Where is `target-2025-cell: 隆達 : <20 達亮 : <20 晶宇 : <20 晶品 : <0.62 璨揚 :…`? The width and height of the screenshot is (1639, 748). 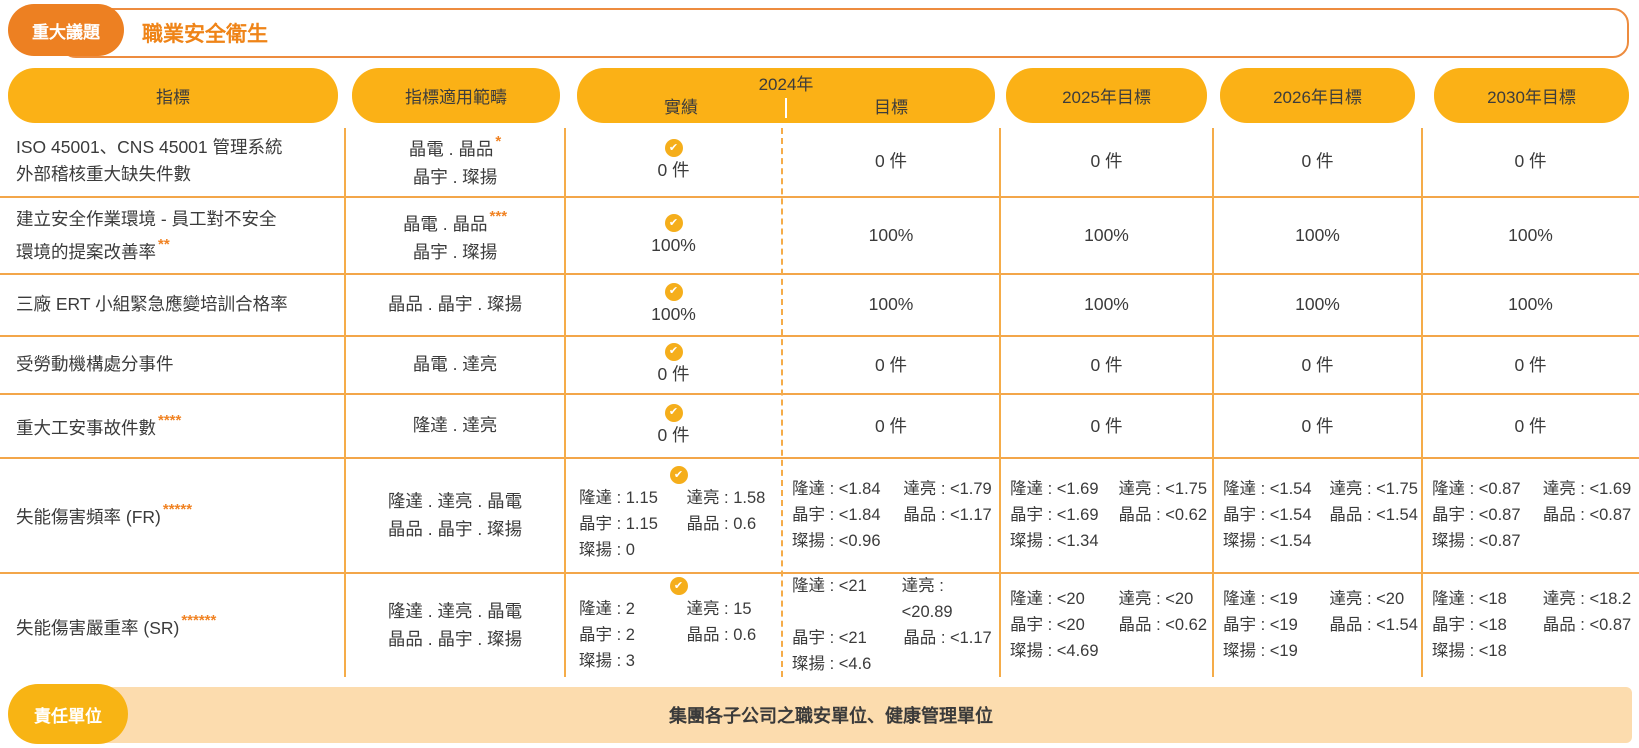 target-2025-cell: 隆達 : <20 達亮 : <20 晶宇 : <20 晶品 : <0.62 璨揚 :… is located at coordinates (1109, 625).